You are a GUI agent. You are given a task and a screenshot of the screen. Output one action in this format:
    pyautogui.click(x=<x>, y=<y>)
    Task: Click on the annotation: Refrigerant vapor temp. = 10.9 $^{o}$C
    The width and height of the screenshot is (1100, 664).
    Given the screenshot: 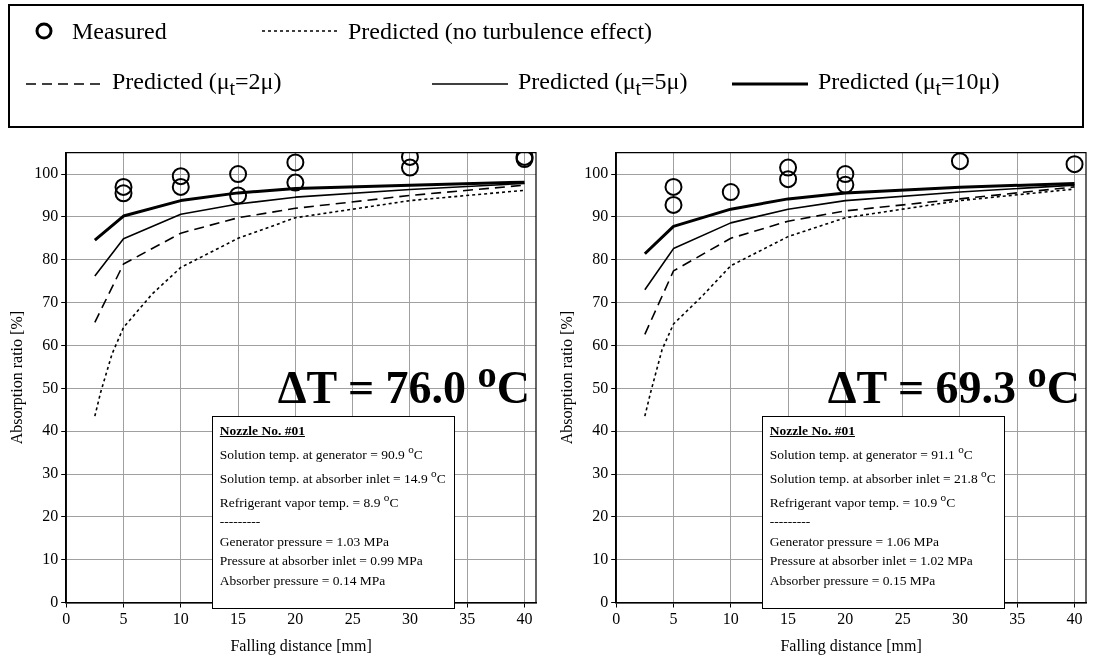 What is the action you would take?
    pyautogui.click(x=863, y=501)
    